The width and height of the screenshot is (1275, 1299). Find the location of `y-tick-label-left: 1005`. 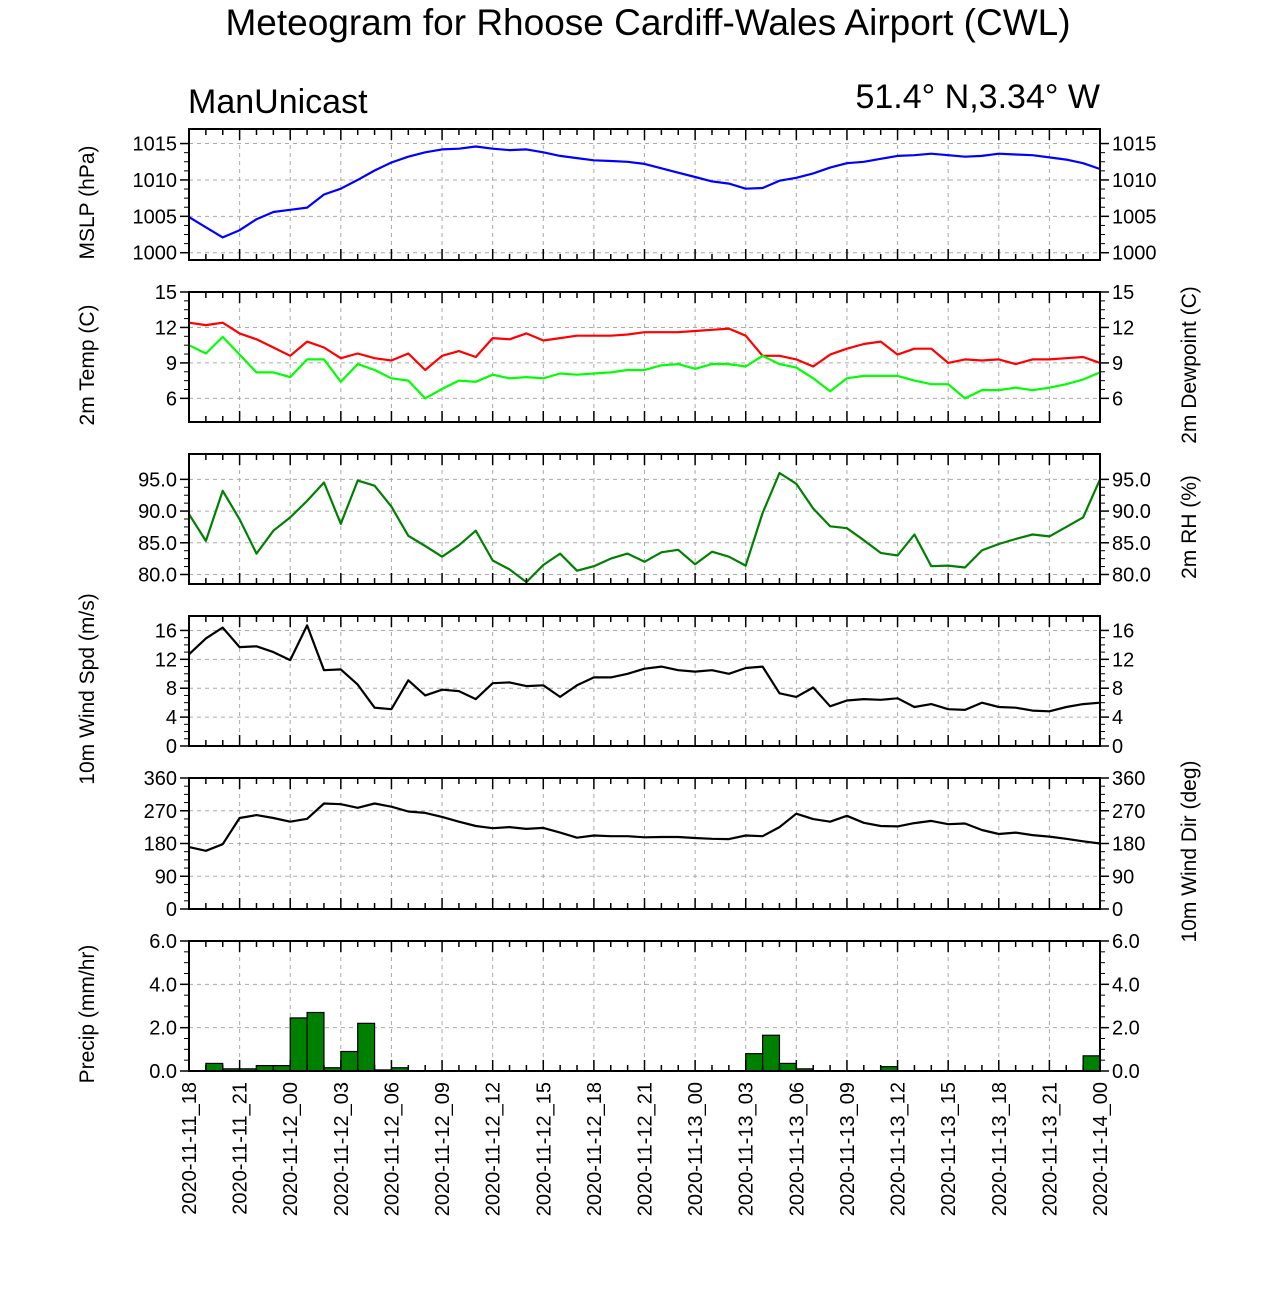

y-tick-label-left: 1005 is located at coordinates (155, 217).